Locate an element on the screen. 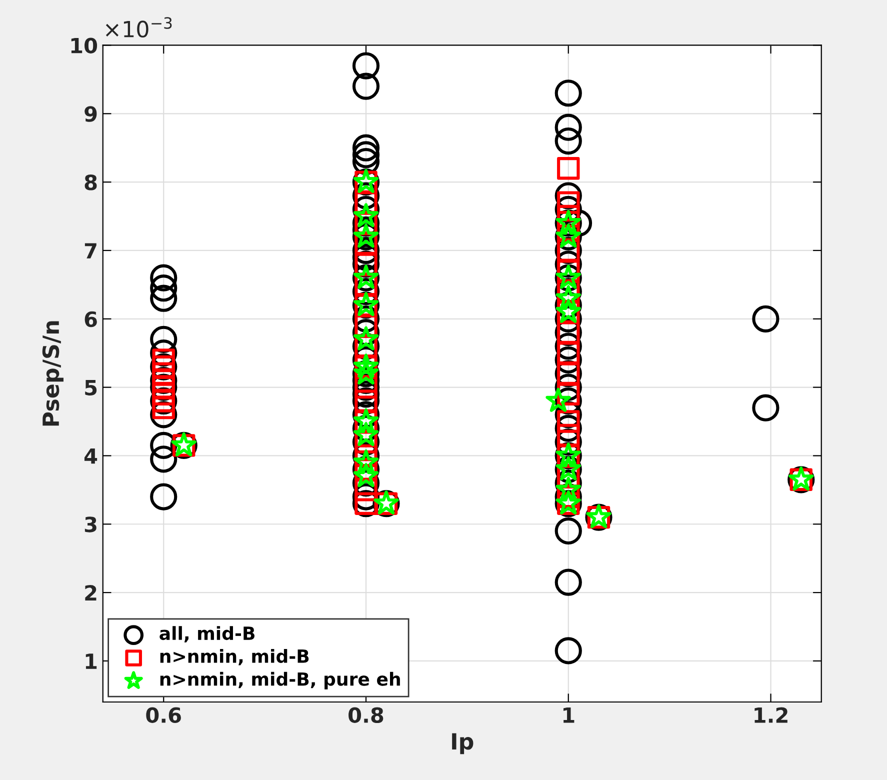 The image size is (887, 780). x-axis-title: Ip is located at coordinates (463, 743).